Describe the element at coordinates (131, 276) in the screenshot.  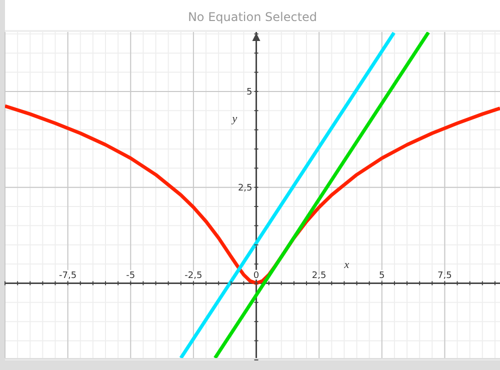
I see `x-tick-label: -5` at that location.